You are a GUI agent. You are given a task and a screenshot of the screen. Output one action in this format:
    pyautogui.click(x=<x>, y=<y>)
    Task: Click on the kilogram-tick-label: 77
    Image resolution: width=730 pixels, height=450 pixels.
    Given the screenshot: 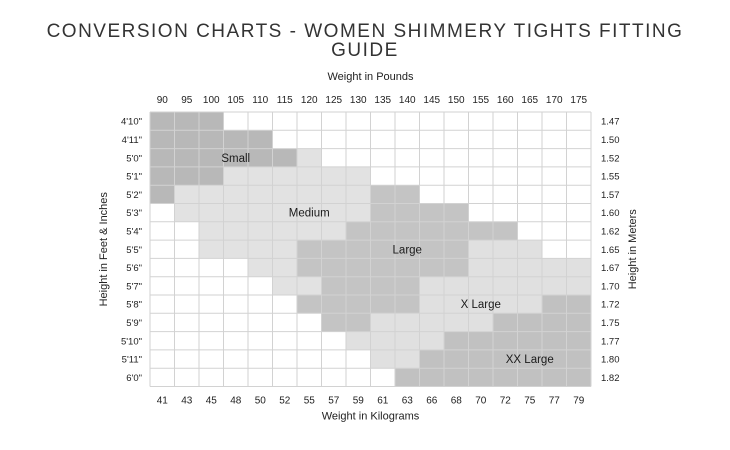 What is the action you would take?
    pyautogui.click(x=555, y=401)
    